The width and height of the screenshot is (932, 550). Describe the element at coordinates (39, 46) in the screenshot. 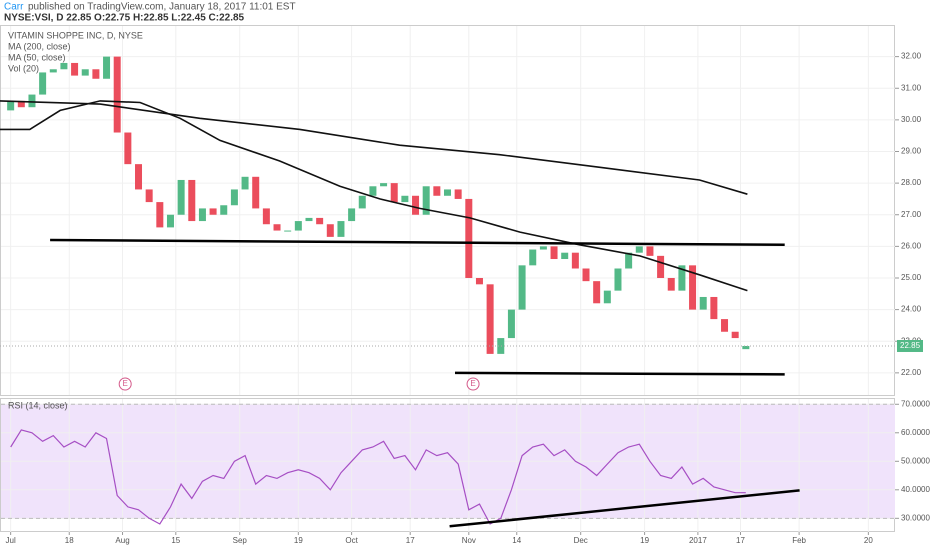

I see `legend-entry: MA (200, close)` at that location.